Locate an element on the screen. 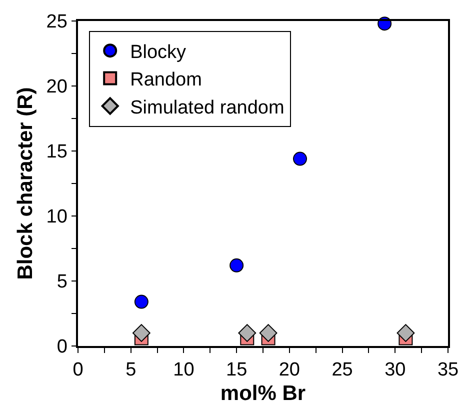  x-tick-label: 10 is located at coordinates (183, 370).